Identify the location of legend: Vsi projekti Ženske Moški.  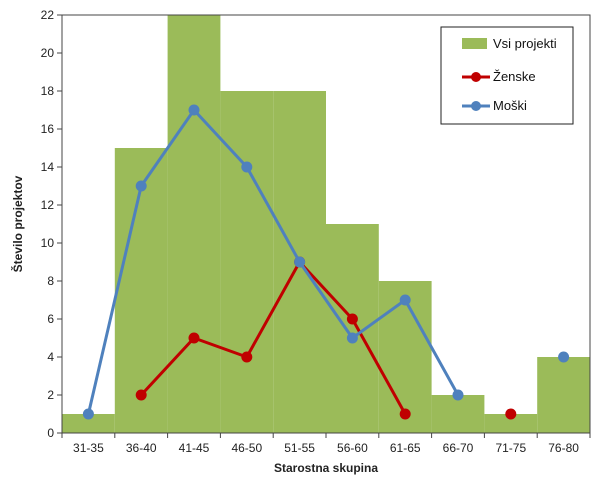
(507, 75).